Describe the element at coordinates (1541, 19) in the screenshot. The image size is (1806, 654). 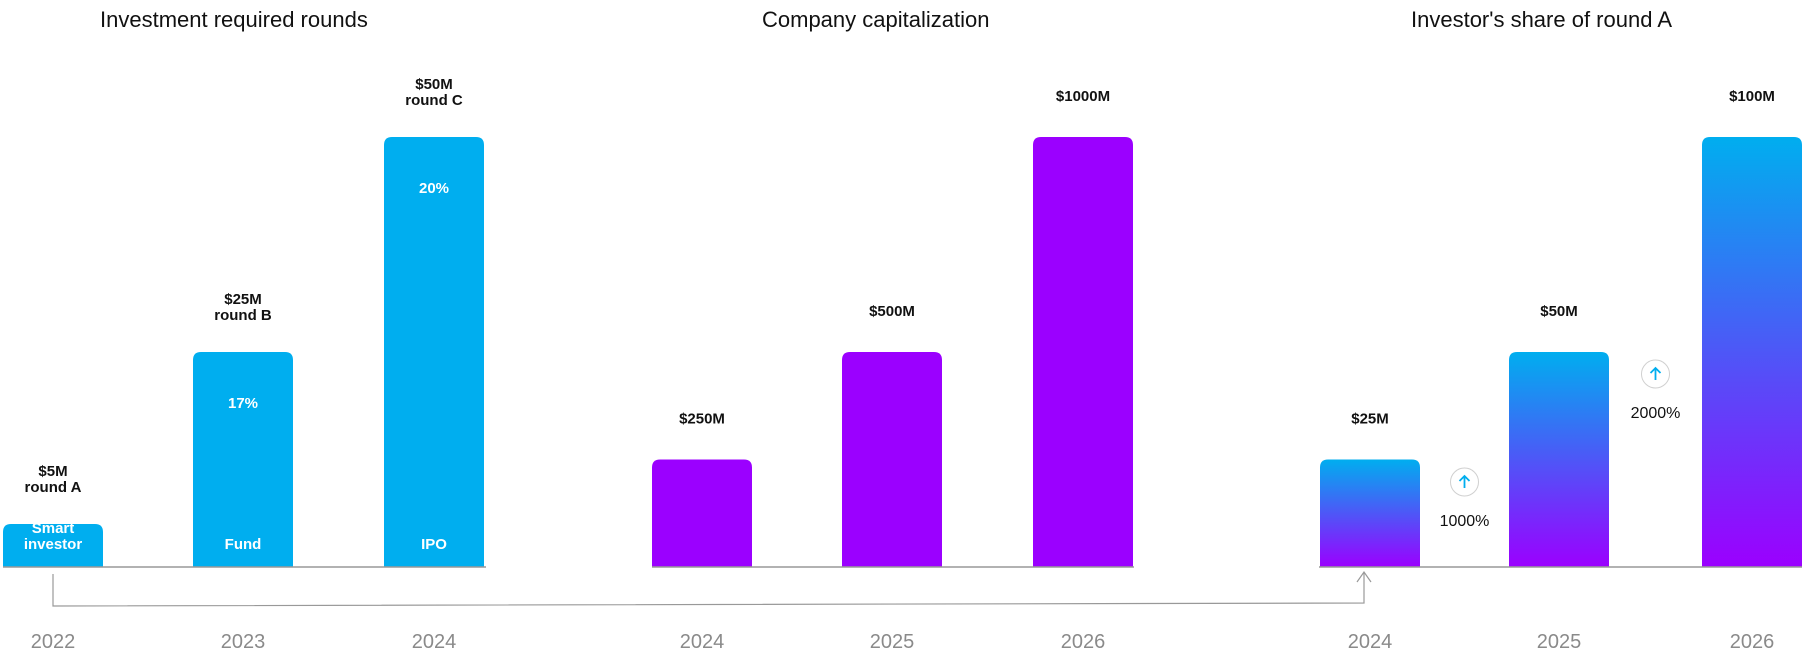
I see `chart-title-investor-share: Investor's share of round A` at that location.